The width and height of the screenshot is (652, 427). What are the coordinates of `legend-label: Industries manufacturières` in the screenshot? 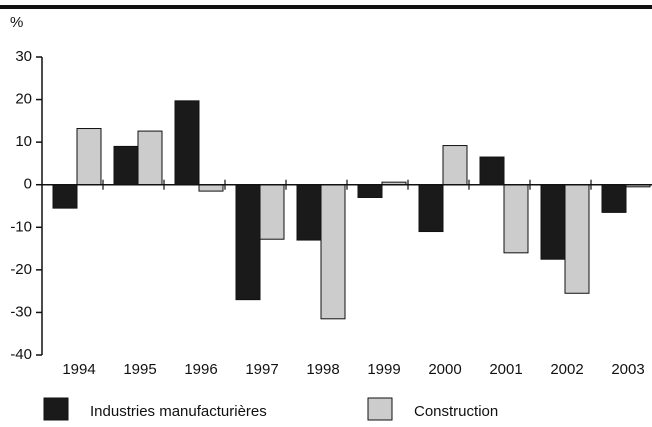 It's located at (178, 411).